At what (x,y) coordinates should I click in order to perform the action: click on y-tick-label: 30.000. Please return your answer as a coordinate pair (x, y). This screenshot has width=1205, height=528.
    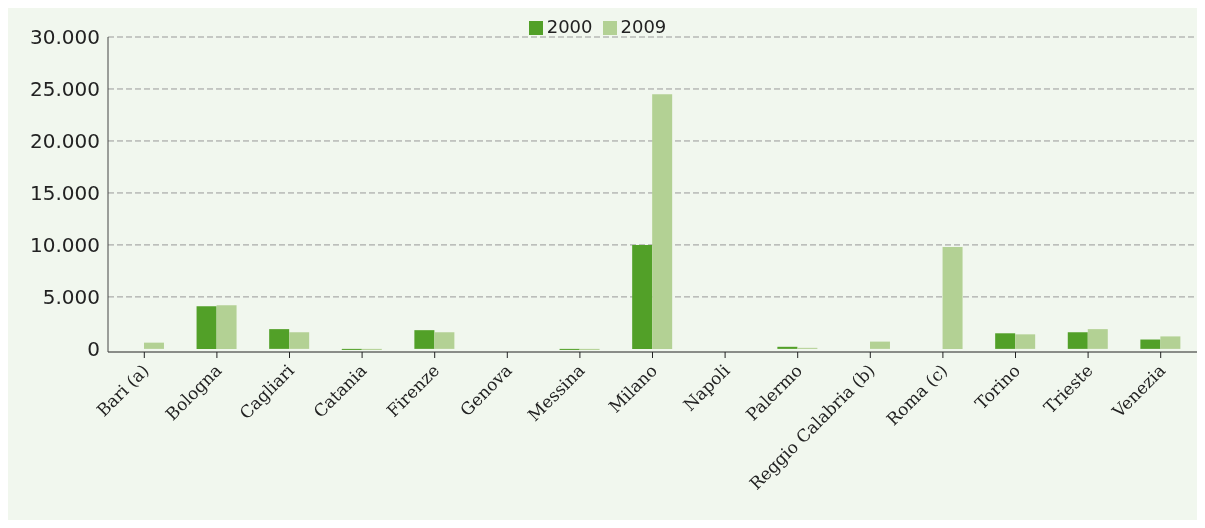
    Looking at the image, I should click on (65, 37).